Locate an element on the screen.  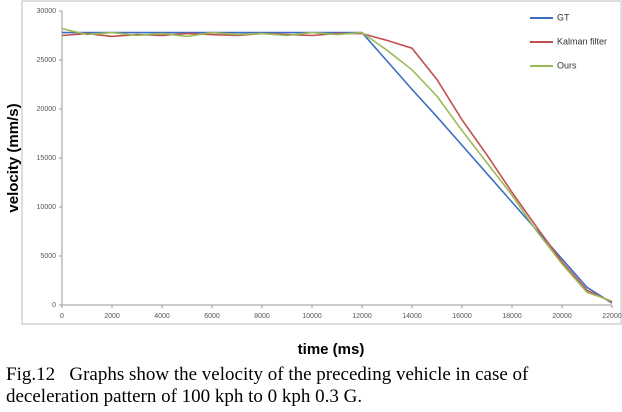
y-axis-title: velocity (mm/s) is located at coordinates (13, 157).